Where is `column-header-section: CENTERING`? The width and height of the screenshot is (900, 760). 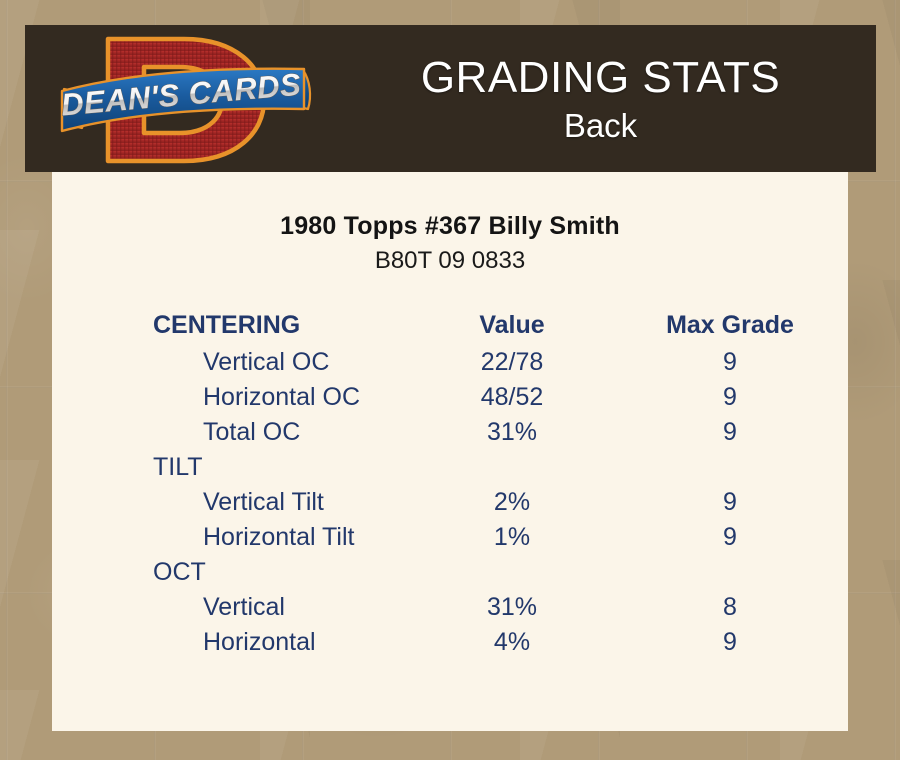
column-header-section: CENTERING is located at coordinates (227, 324).